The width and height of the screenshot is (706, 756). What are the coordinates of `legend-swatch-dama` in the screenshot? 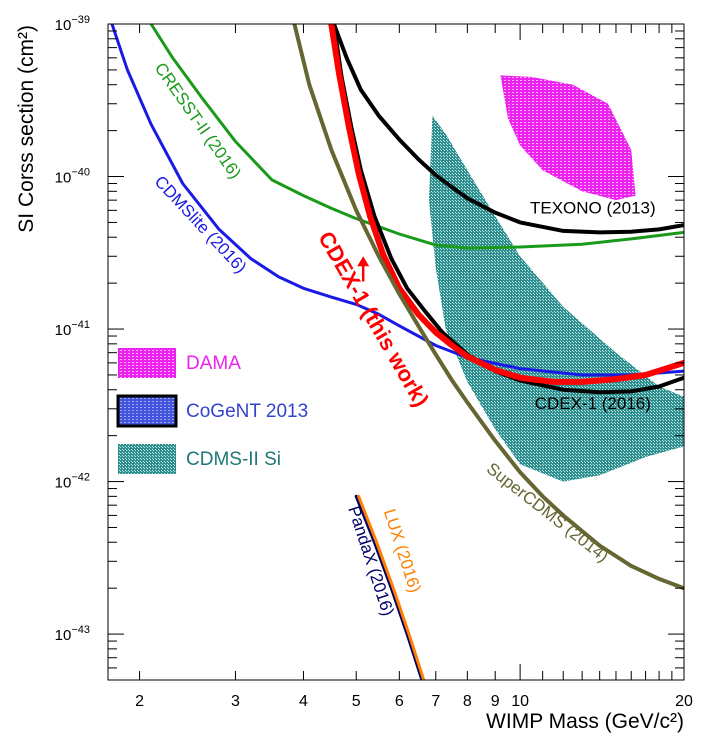 It's located at (147, 363).